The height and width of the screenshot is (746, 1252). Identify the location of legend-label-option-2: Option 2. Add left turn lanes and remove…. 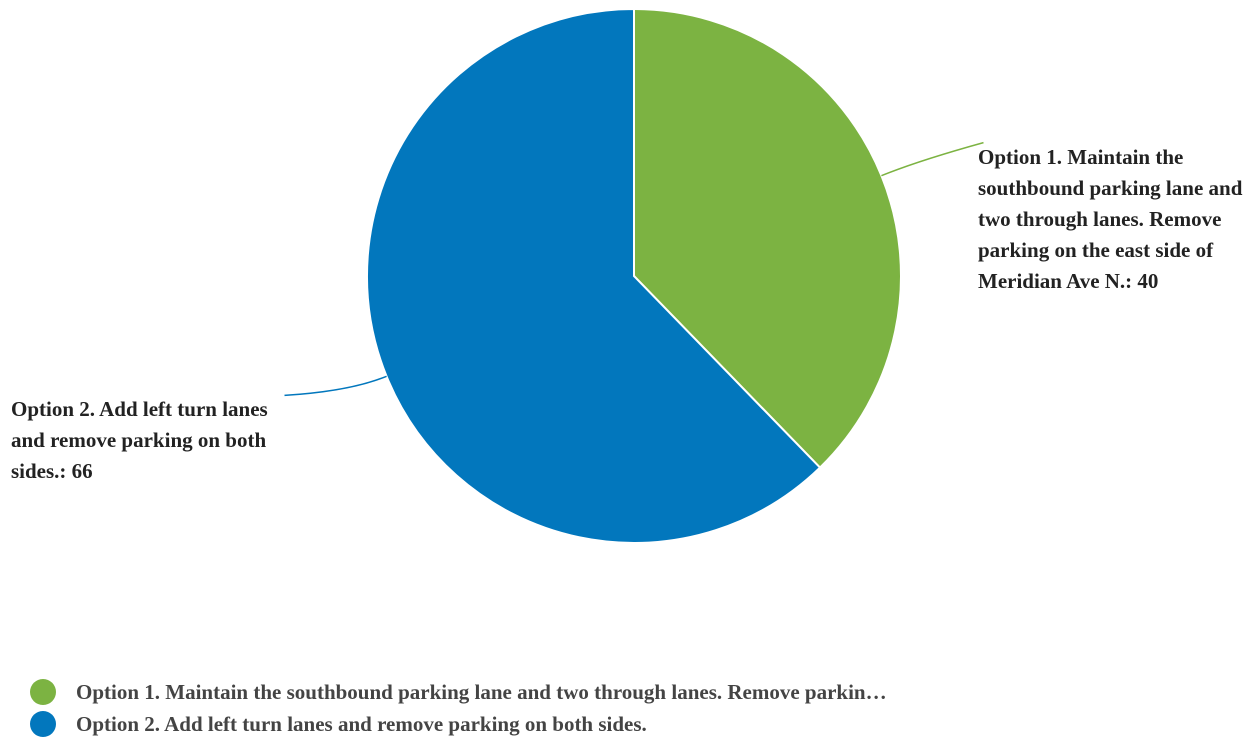
(361, 723).